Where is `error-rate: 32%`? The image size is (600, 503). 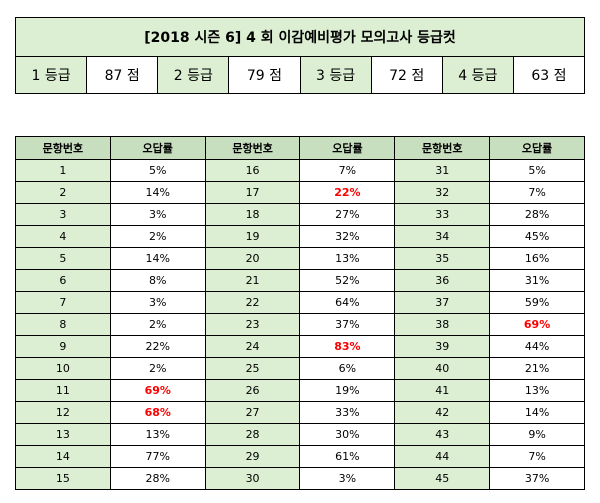
error-rate: 32% is located at coordinates (347, 236).